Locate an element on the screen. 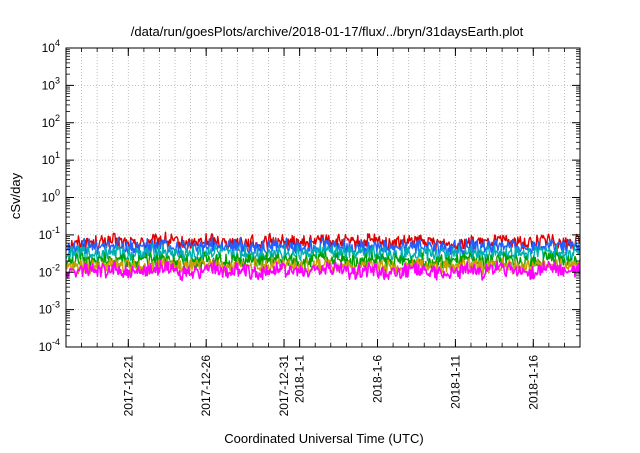 This screenshot has height=453, width=640. y-tick-exponent: 0 is located at coordinates (57, 193).